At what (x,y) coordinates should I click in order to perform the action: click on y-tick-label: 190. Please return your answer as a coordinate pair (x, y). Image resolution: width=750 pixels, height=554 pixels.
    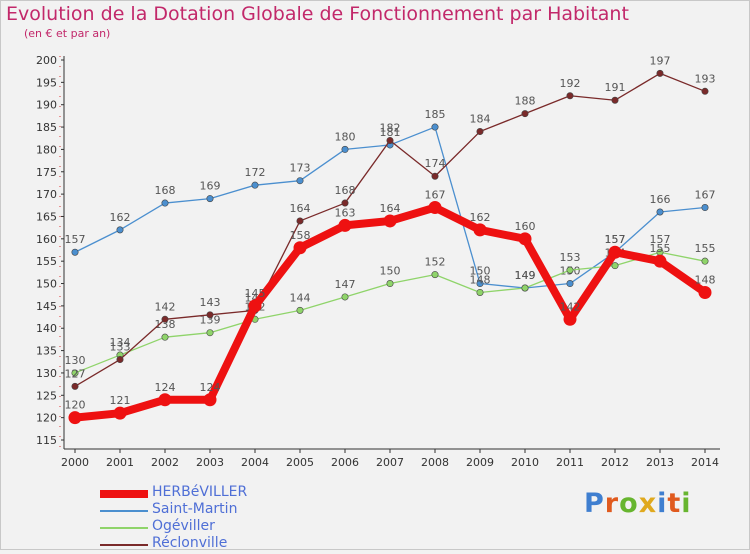
    Looking at the image, I should click on (46, 105).